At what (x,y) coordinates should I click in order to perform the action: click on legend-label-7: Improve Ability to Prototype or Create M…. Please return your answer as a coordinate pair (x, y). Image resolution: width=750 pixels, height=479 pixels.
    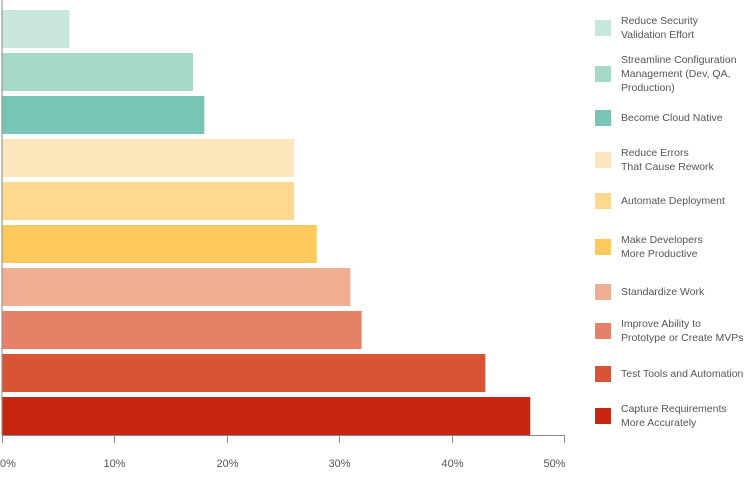
    Looking at the image, I should click on (682, 331).